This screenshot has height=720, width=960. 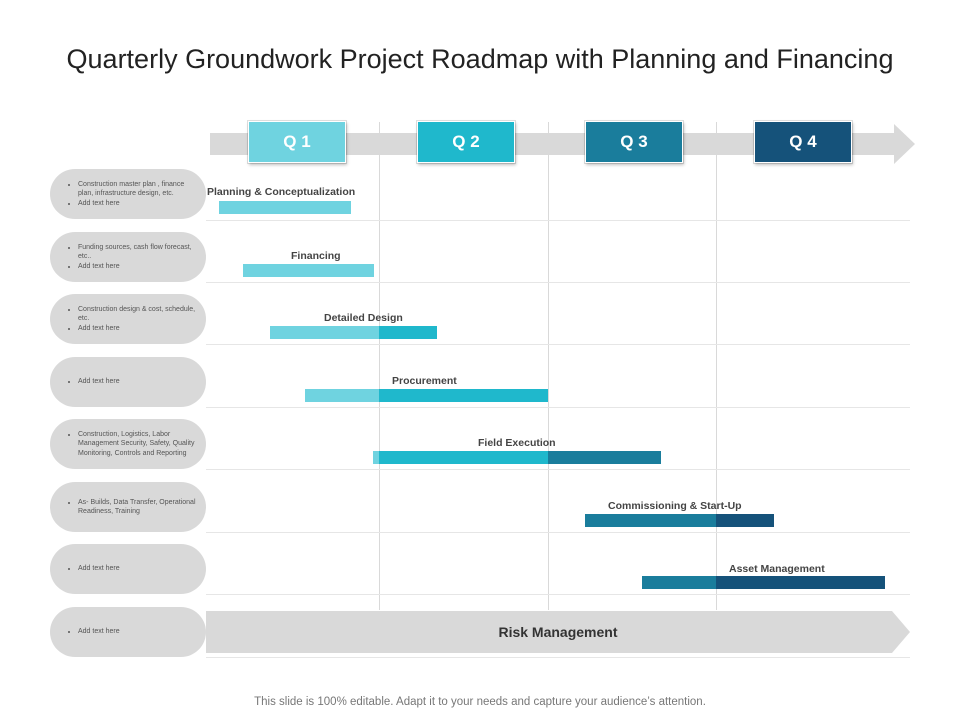 What do you see at coordinates (517, 443) in the screenshot?
I see `task-label: Field Execution` at bounding box center [517, 443].